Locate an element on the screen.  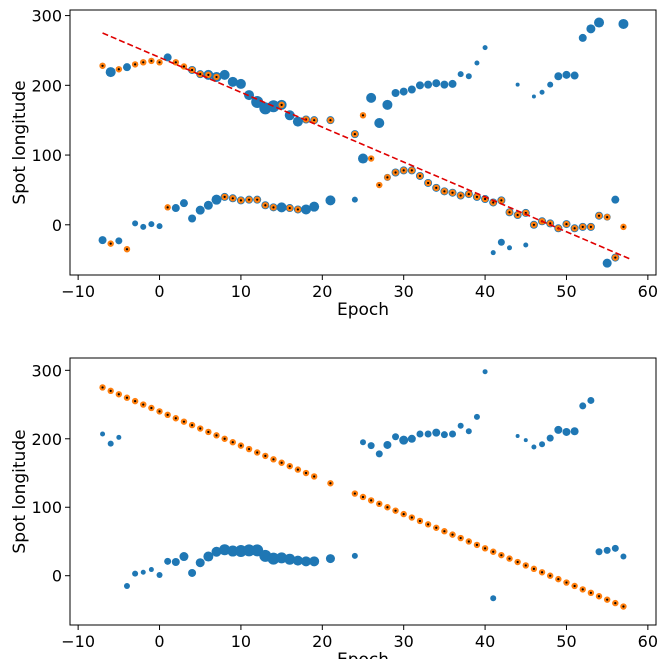
x-tick-label: 20 is located at coordinates (322, 291).